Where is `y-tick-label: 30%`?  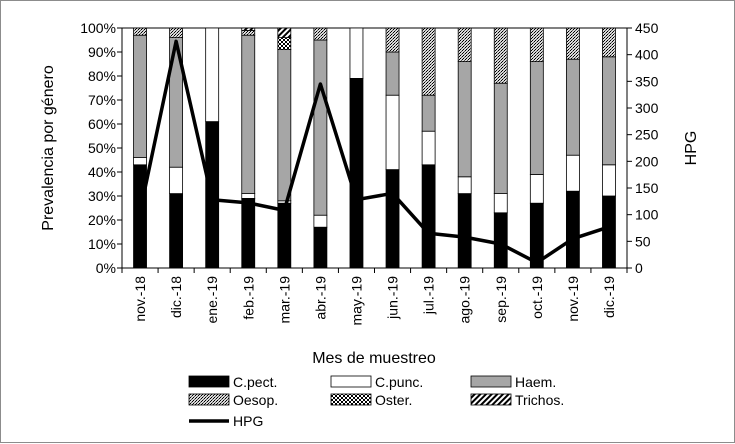 y-tick-label: 30% is located at coordinates (102, 196).